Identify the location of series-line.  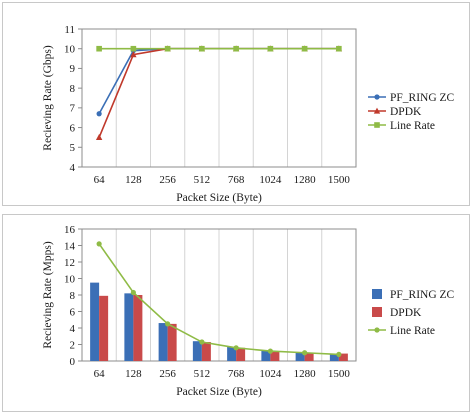
(218, 299).